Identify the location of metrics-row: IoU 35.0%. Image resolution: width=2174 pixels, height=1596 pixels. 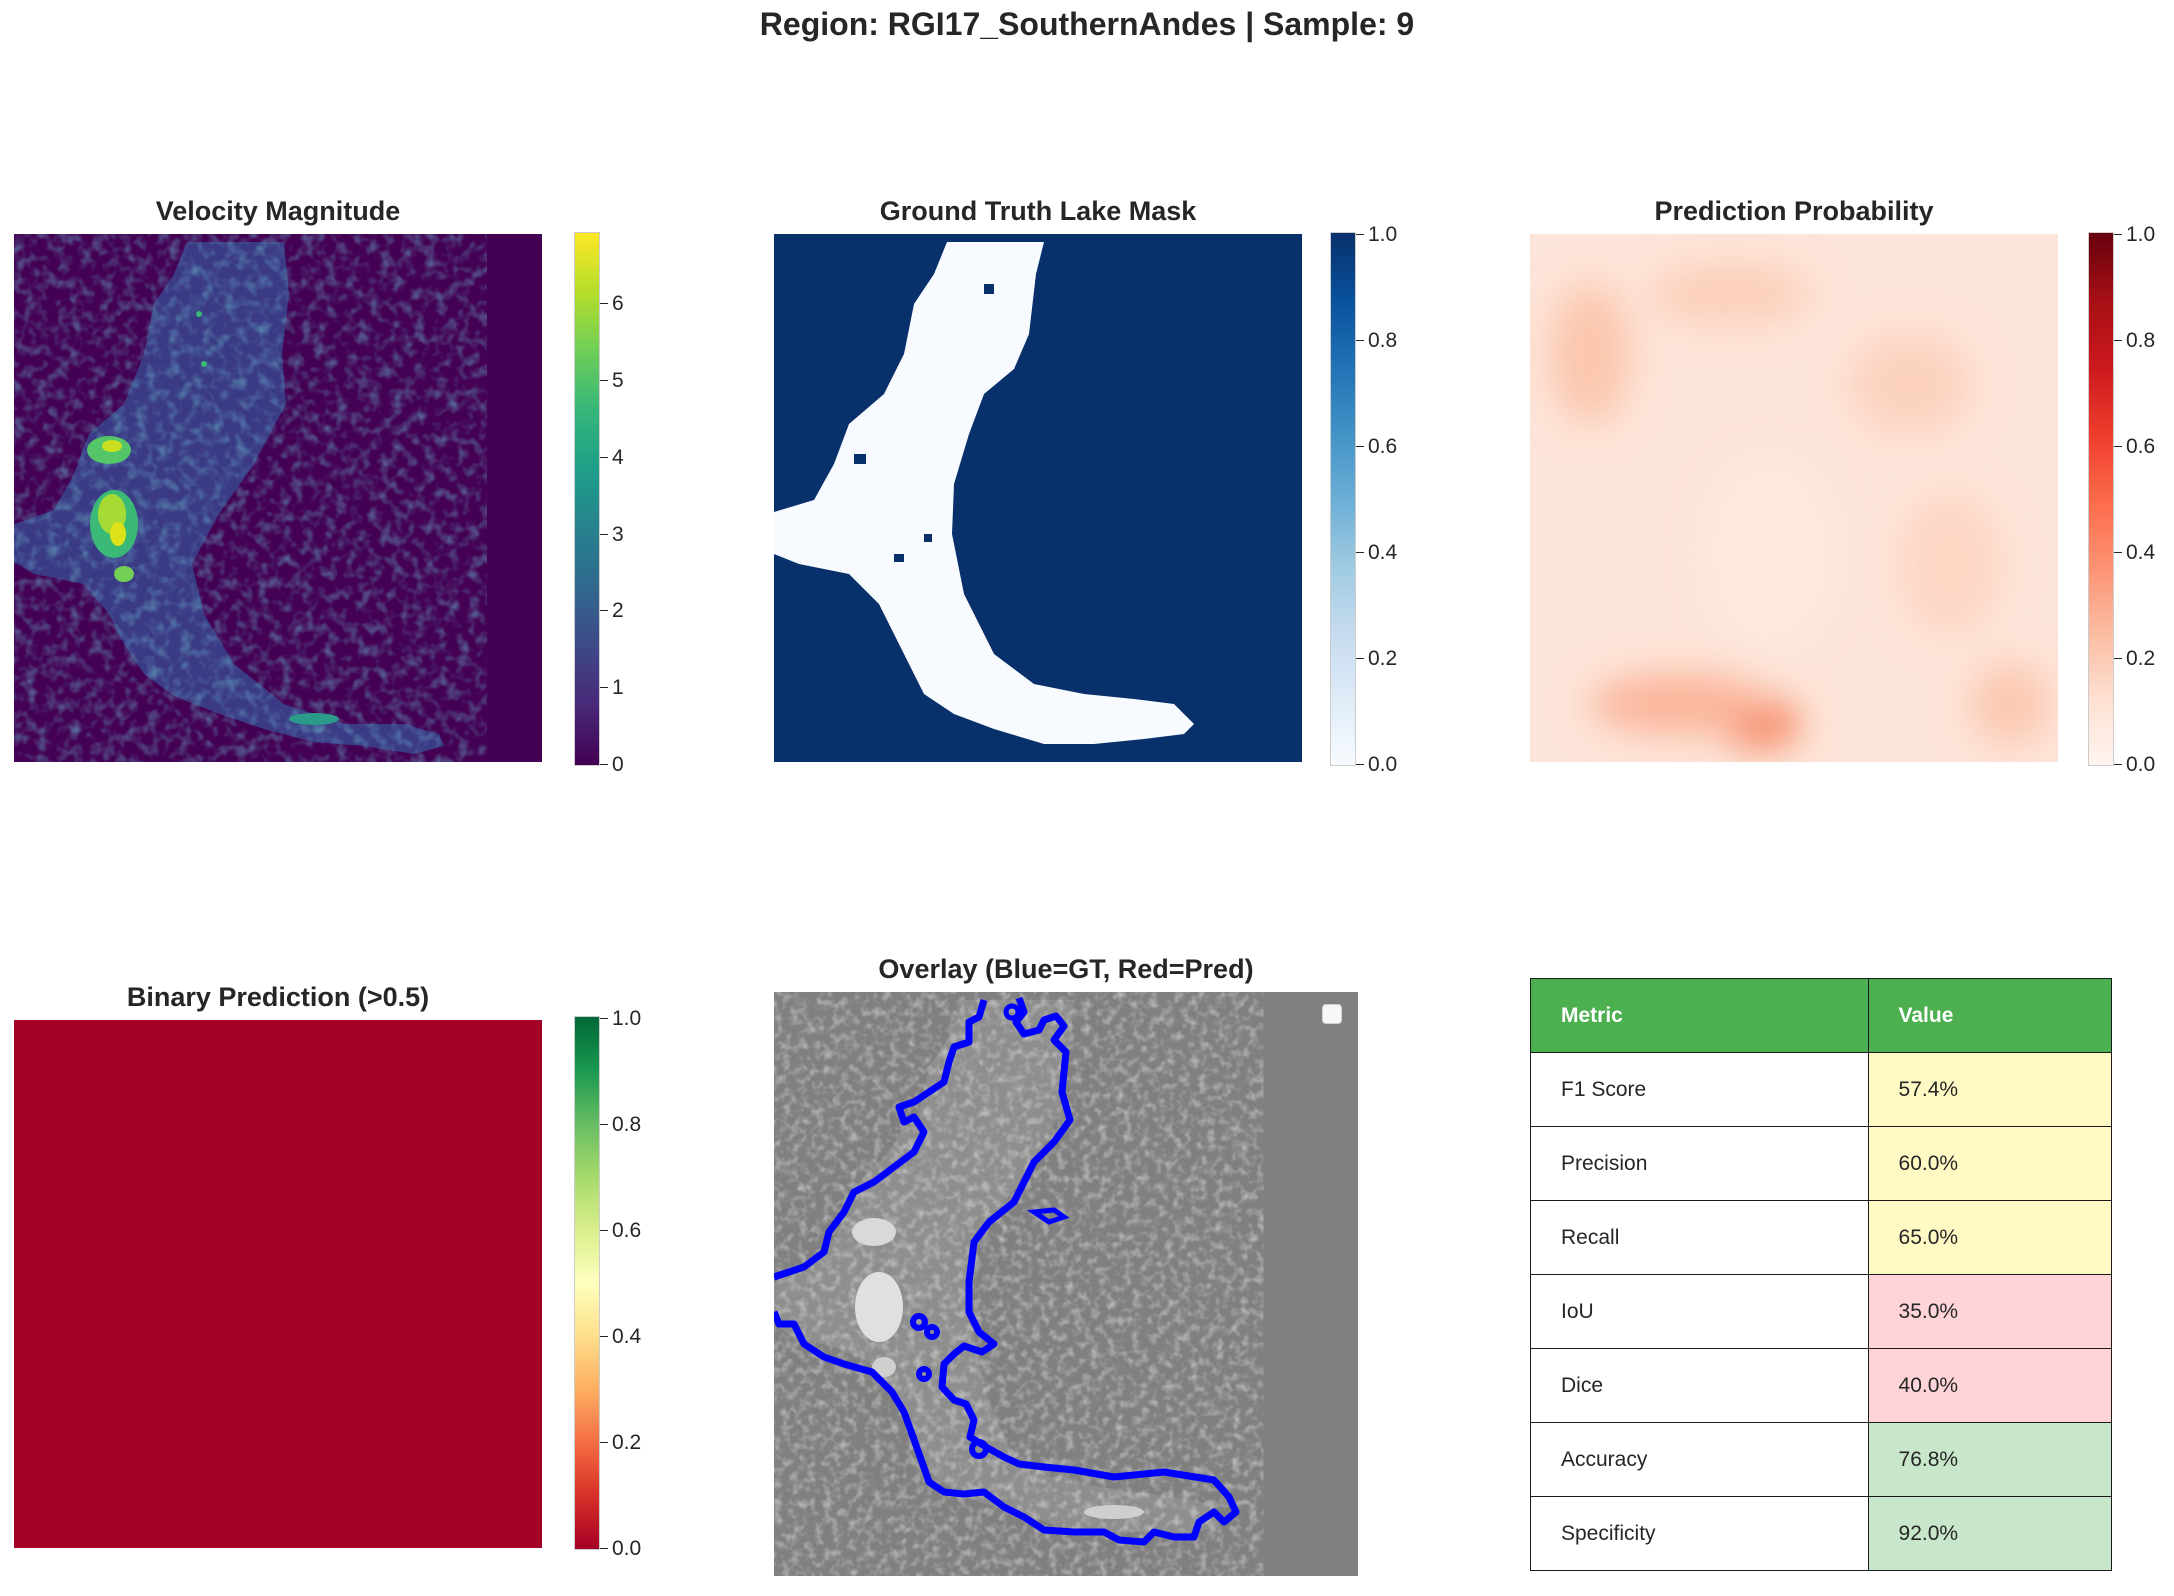
(1821, 1311).